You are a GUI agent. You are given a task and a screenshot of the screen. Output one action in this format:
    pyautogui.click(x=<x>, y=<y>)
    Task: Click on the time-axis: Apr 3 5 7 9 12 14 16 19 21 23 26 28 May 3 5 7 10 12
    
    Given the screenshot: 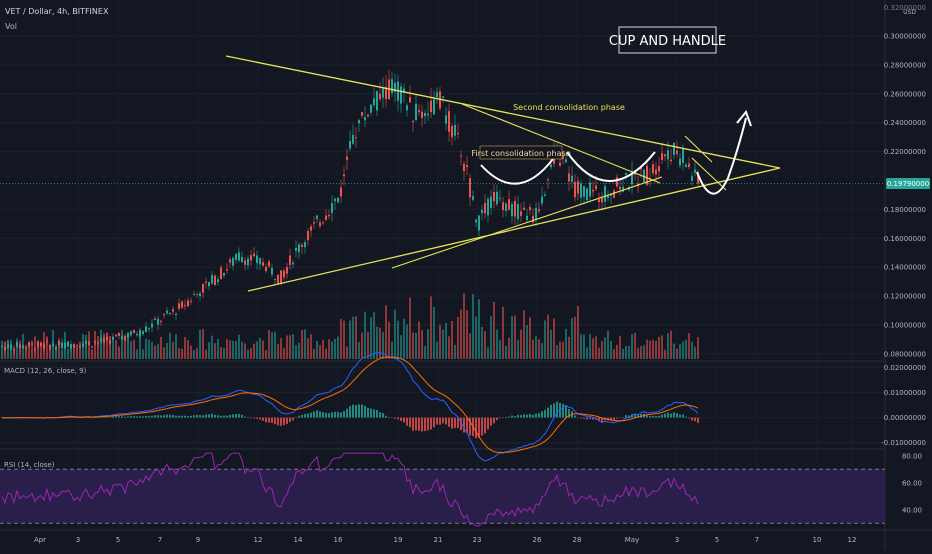 What is the action you would take?
    pyautogui.click(x=445, y=540)
    